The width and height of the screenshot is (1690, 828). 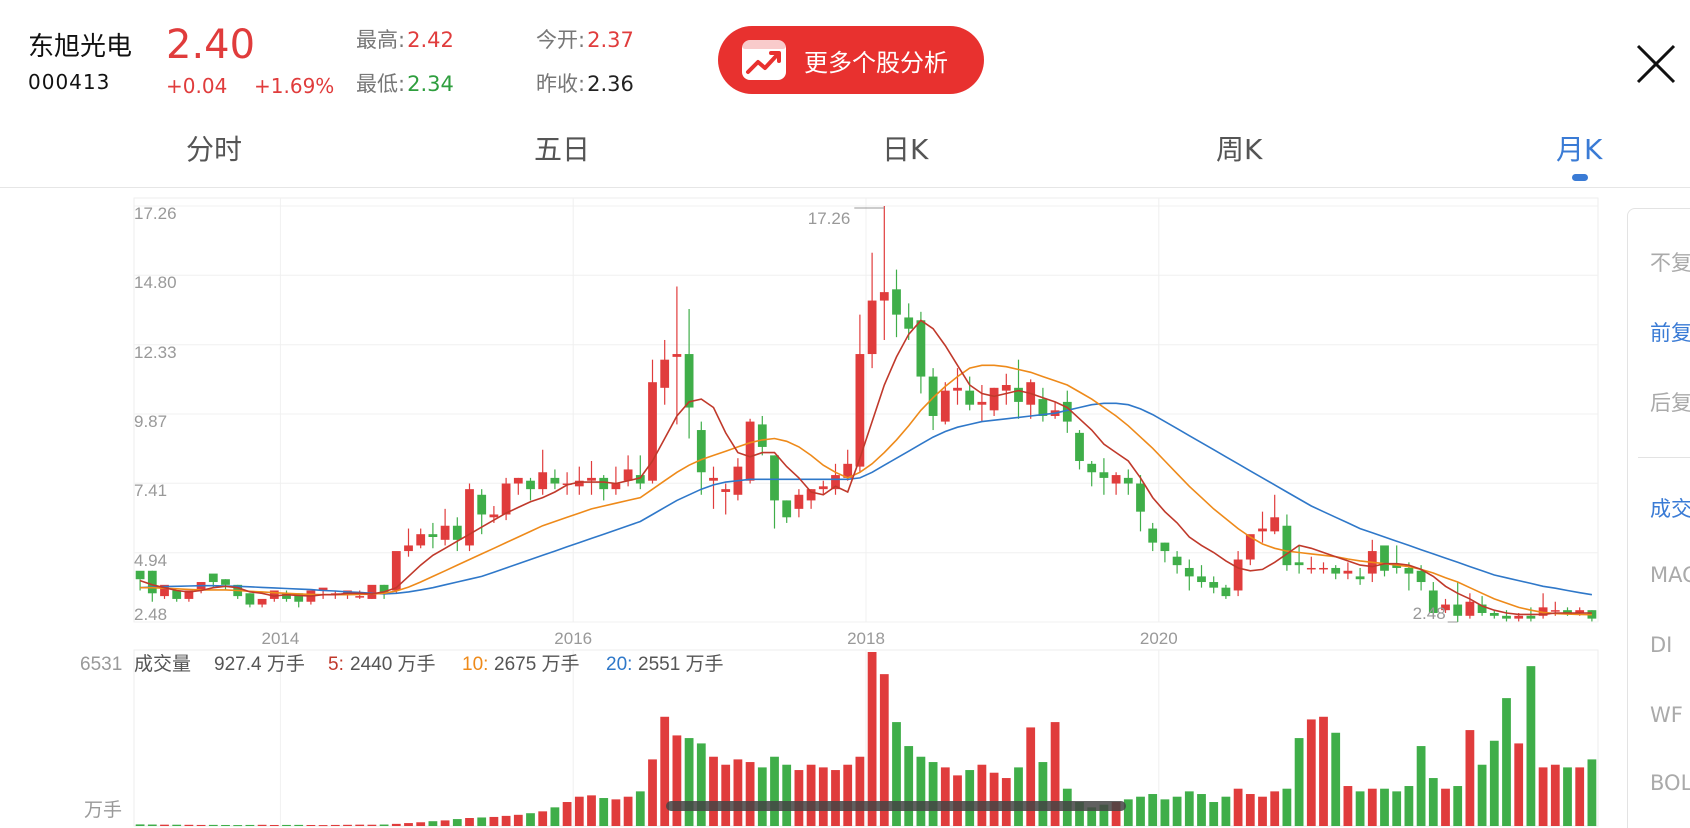 What do you see at coordinates (1666, 715) in the screenshot?
I see `side-item-wr: WF` at bounding box center [1666, 715].